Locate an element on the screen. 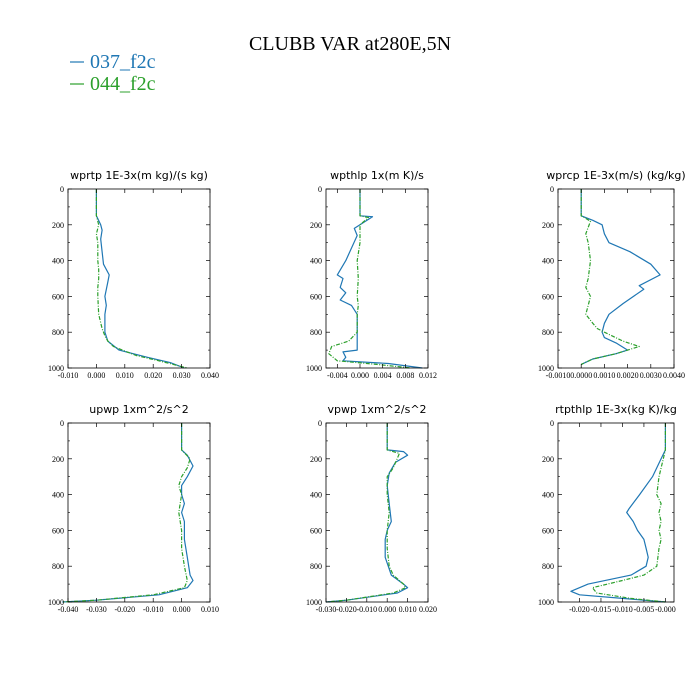 The image size is (700, 700). figure-title: CLUBB VAR at280E,5N is located at coordinates (350, 44).